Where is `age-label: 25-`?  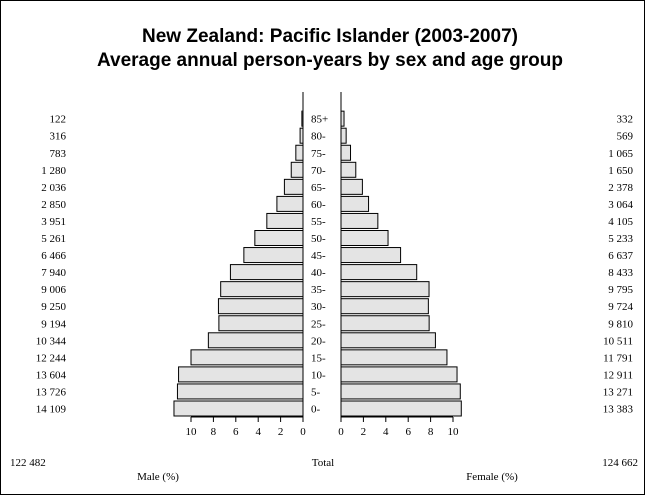 age-label: 25- is located at coordinates (318, 324).